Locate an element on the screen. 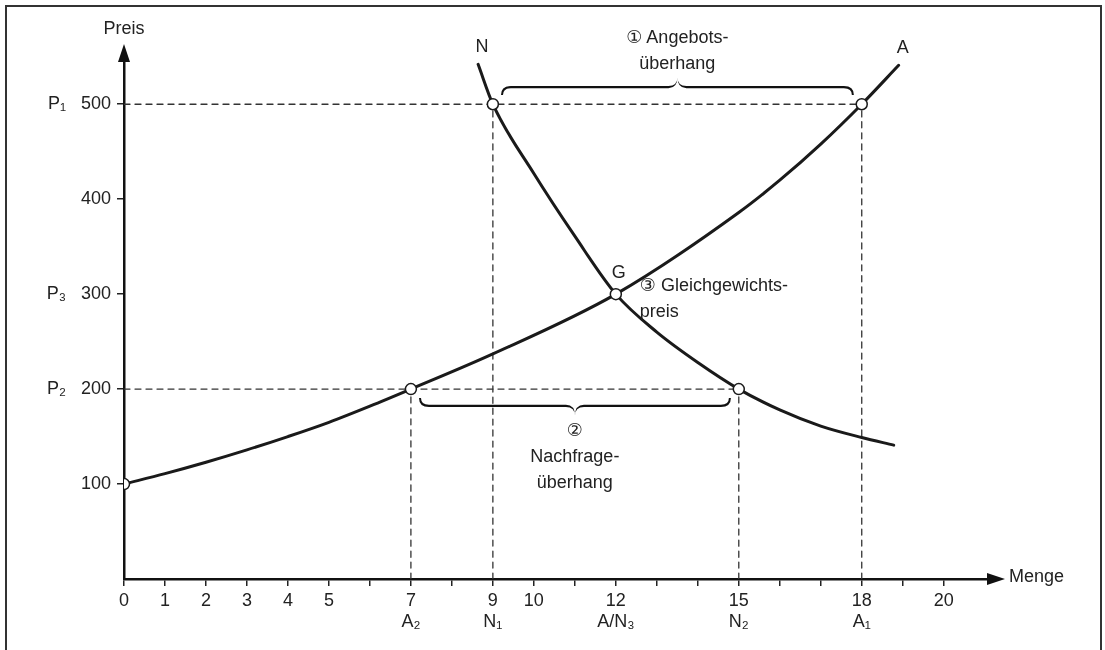 The width and height of the screenshot is (1105, 650). y-axis-title: Preis is located at coordinates (124, 27).